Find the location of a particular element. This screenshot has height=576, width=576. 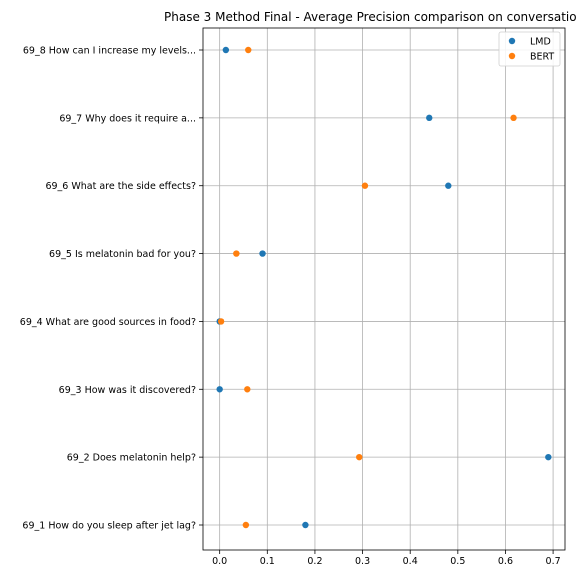

legend: LMD BERT is located at coordinates (529, 49).